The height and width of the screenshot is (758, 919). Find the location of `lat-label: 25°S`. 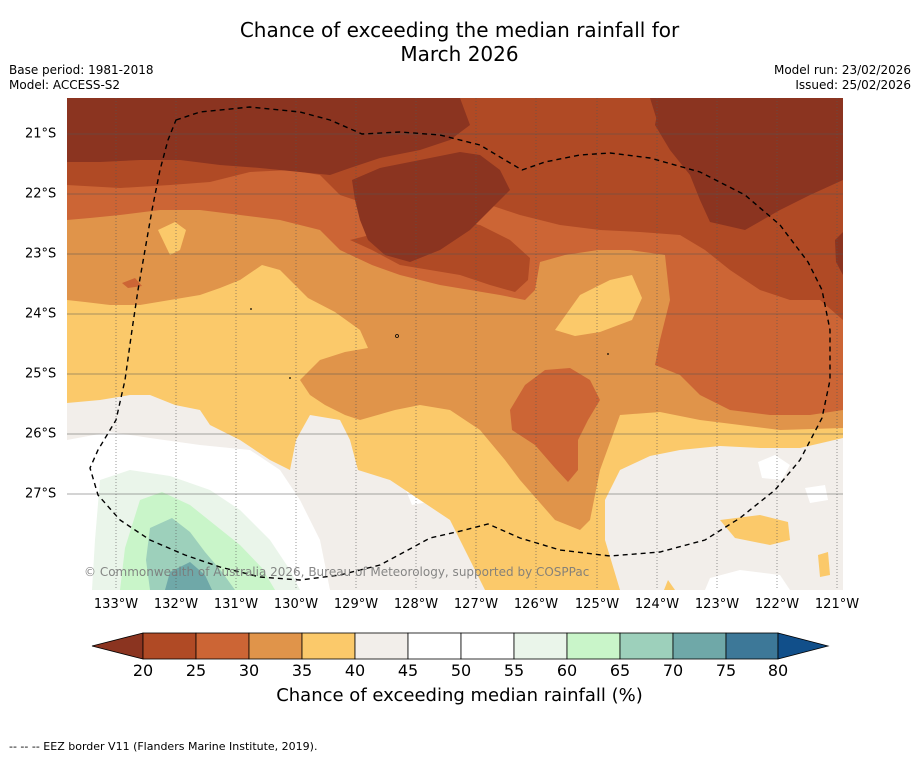

lat-label: 25°S is located at coordinates (41, 374).